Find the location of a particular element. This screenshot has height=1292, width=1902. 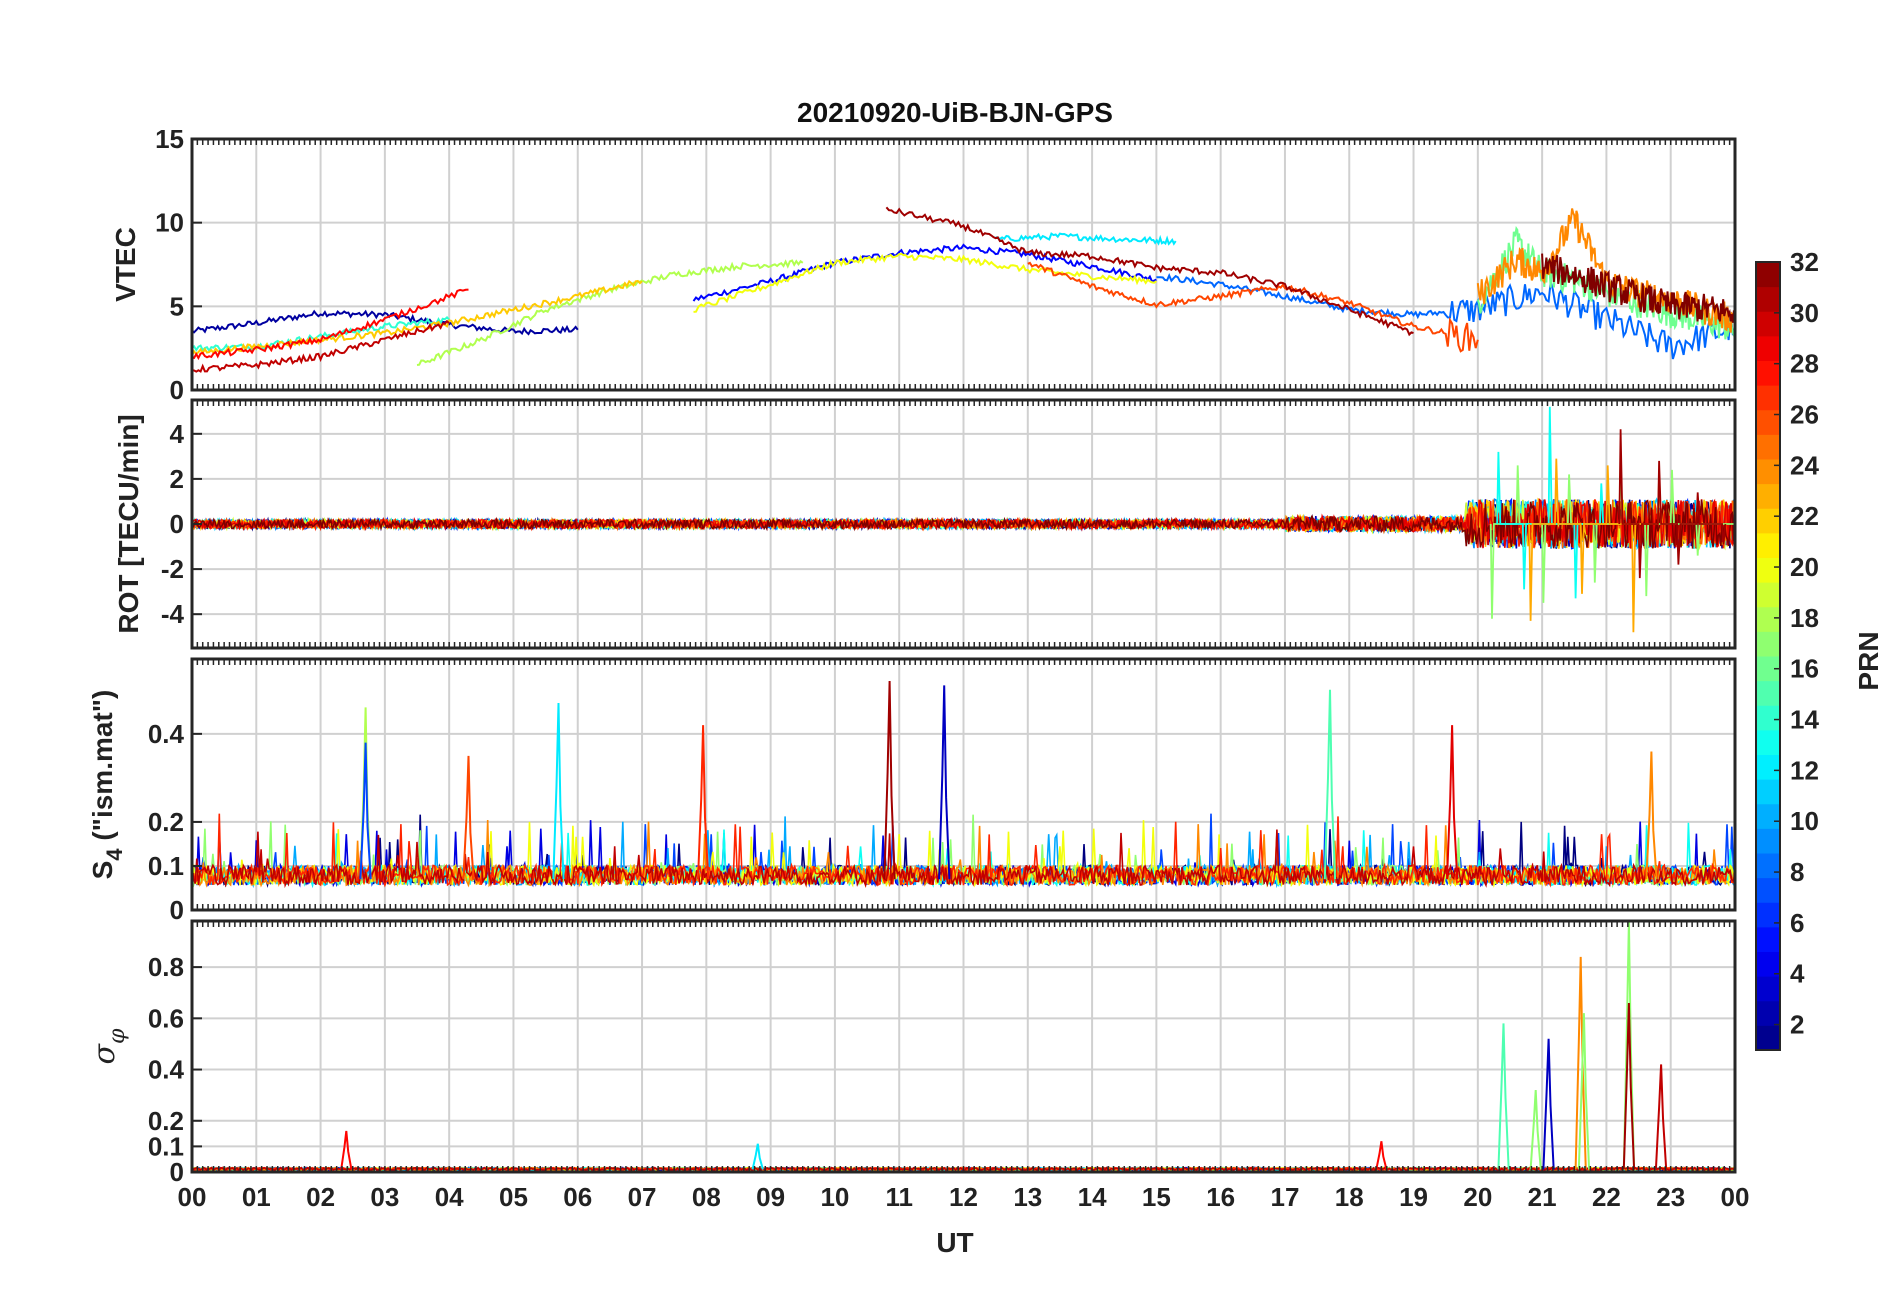

x-tick-label: 05 is located at coordinates (513, 1197).